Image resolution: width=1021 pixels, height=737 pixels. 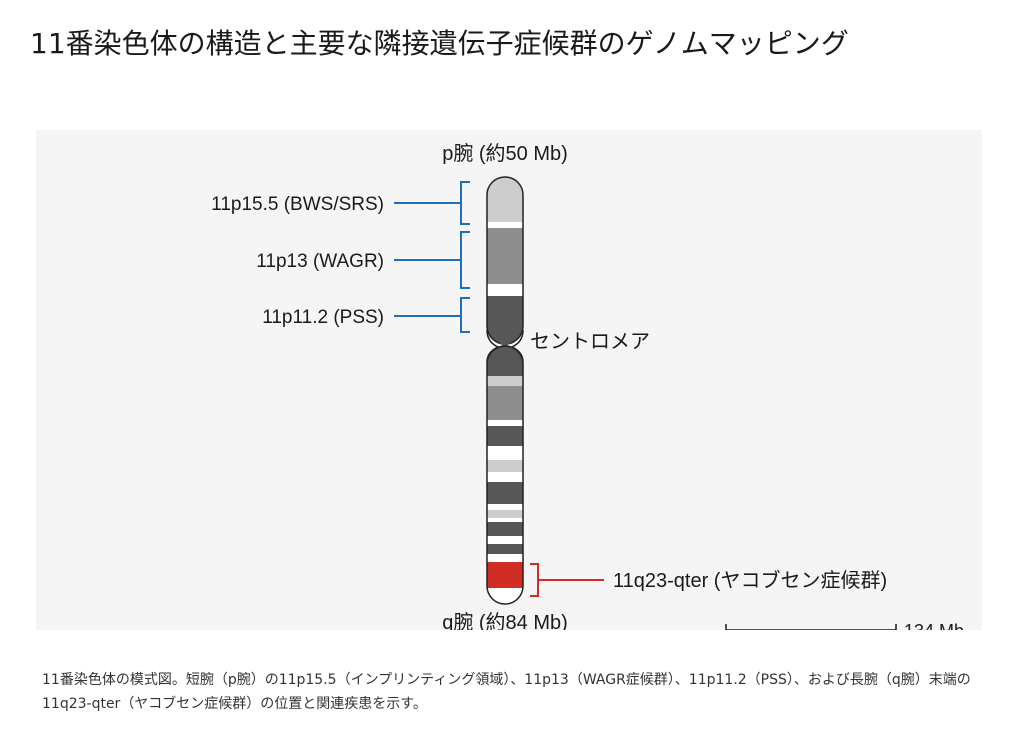 I want to click on scale-bar: 134 Mb, so click(x=844, y=625).